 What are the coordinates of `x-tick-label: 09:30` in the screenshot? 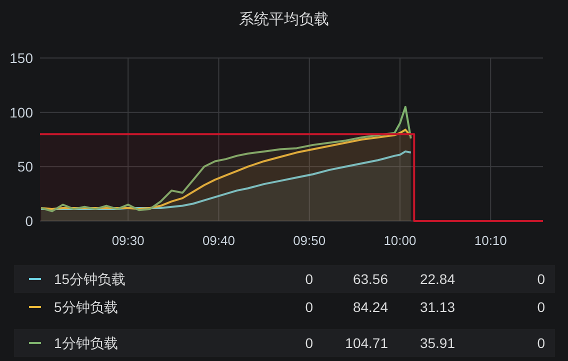 It's located at (128, 240).